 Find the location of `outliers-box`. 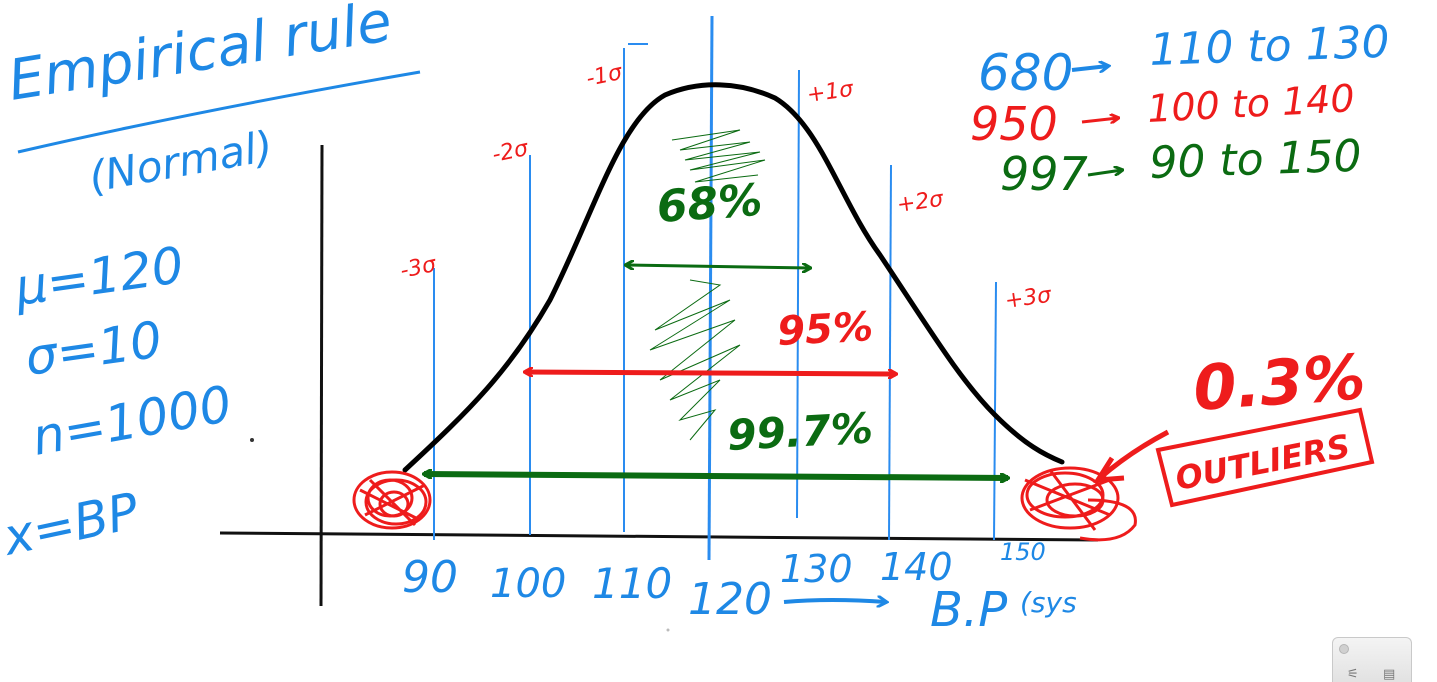

outliers-box is located at coordinates (1265, 457).